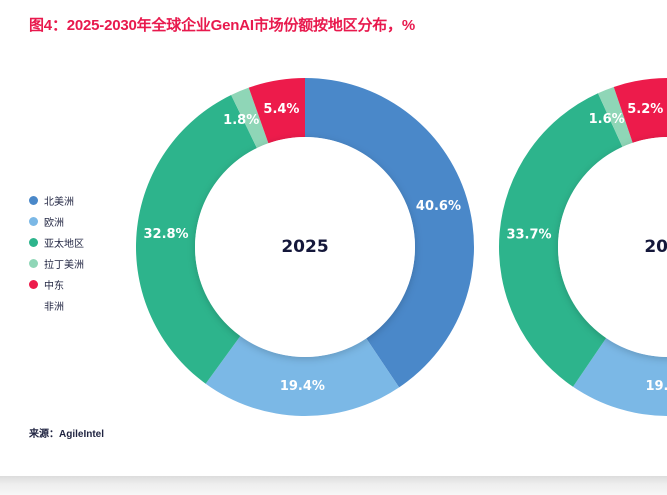 This screenshot has width=667, height=495. Describe the element at coordinates (33, 221) in the screenshot. I see `legend-dot-europe` at that location.